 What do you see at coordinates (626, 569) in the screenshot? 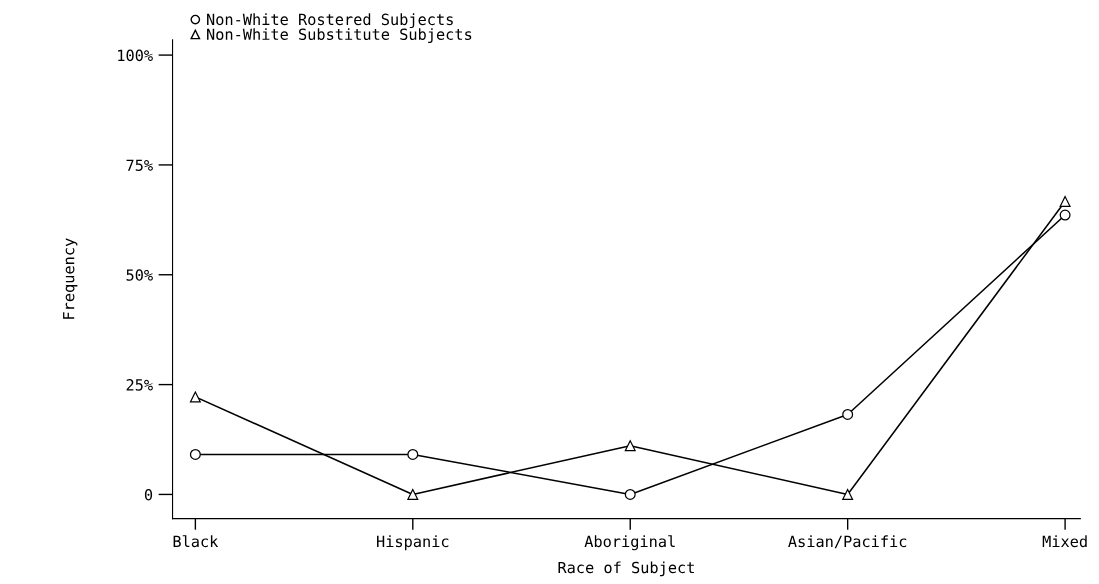
I see `x-axis-title: Race of Subject` at bounding box center [626, 569].